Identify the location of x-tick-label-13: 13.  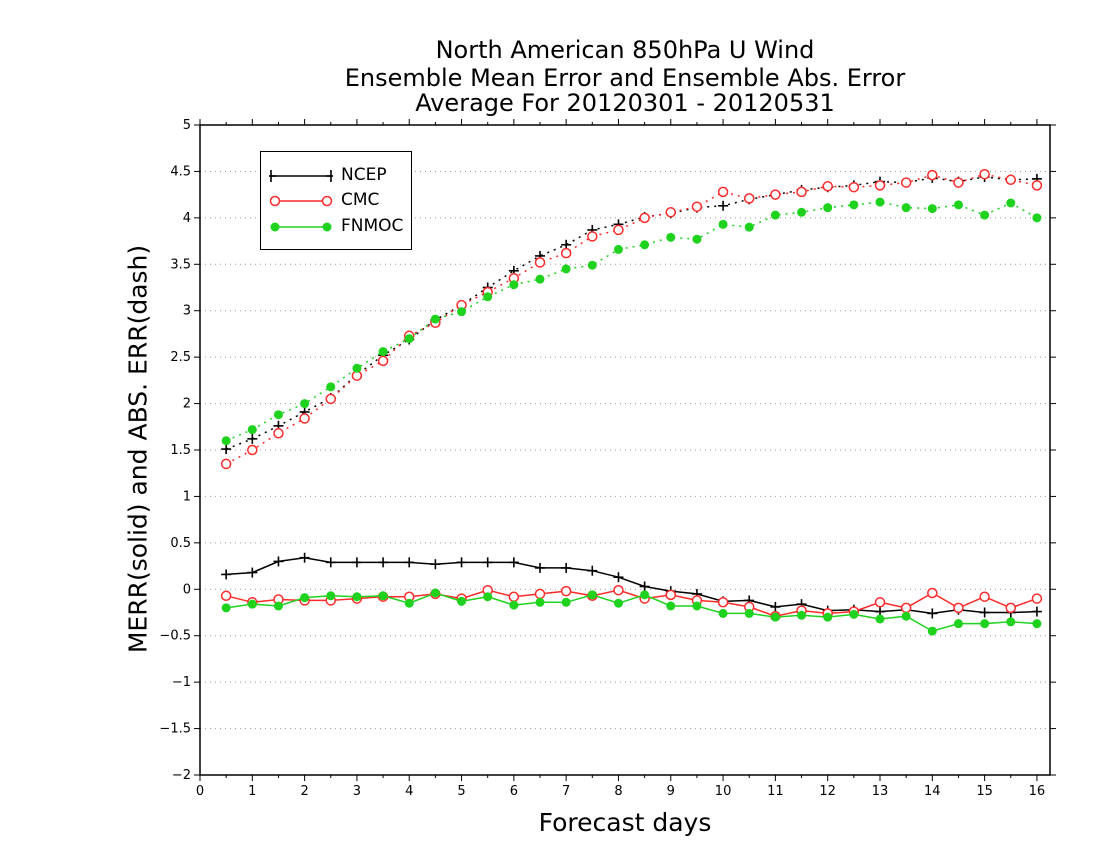
(880, 791).